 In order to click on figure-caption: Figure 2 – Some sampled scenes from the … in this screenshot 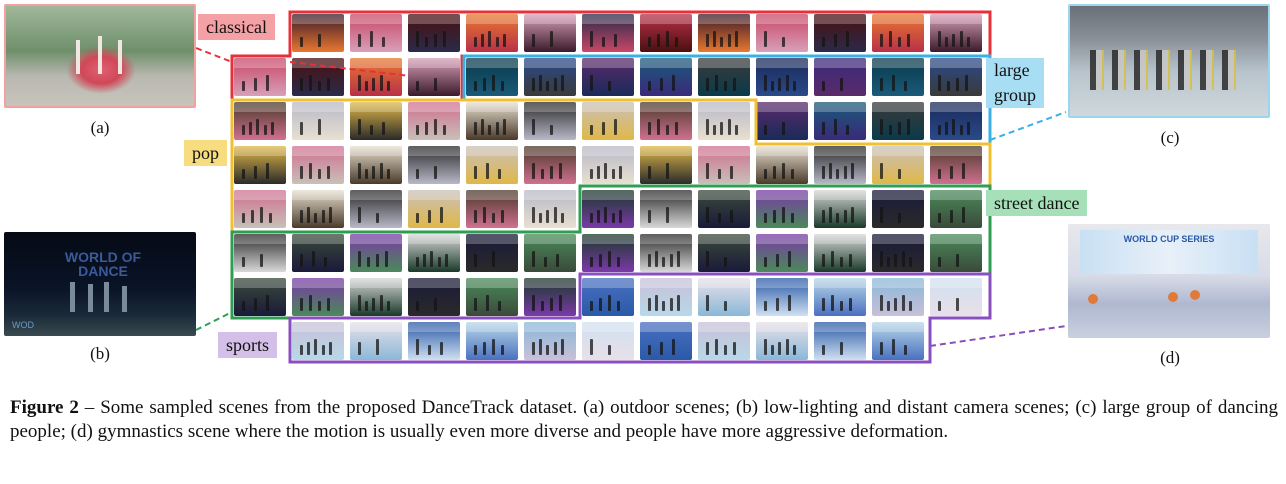, I will do `click(644, 420)`.